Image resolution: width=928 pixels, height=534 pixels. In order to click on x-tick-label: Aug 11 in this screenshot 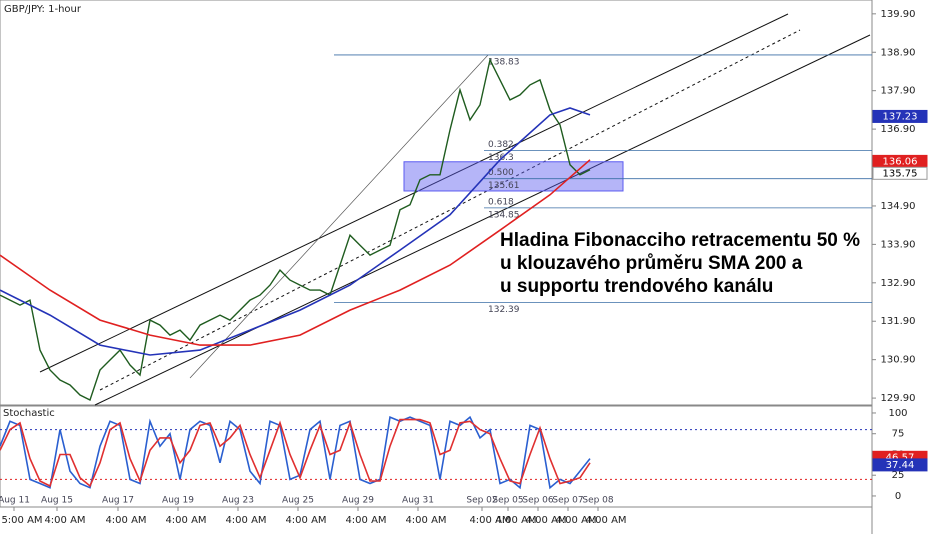, I will do `click(15, 501)`.